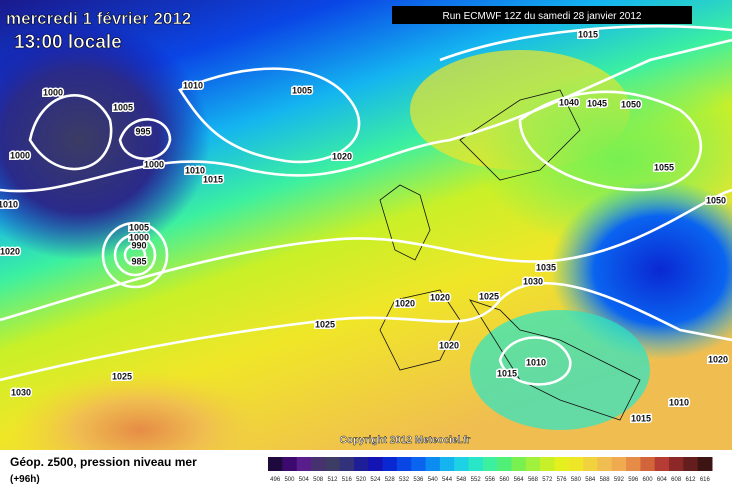 The image size is (732, 488). What do you see at coordinates (664, 167) in the screenshot?
I see `isobar-label: 1055` at bounding box center [664, 167].